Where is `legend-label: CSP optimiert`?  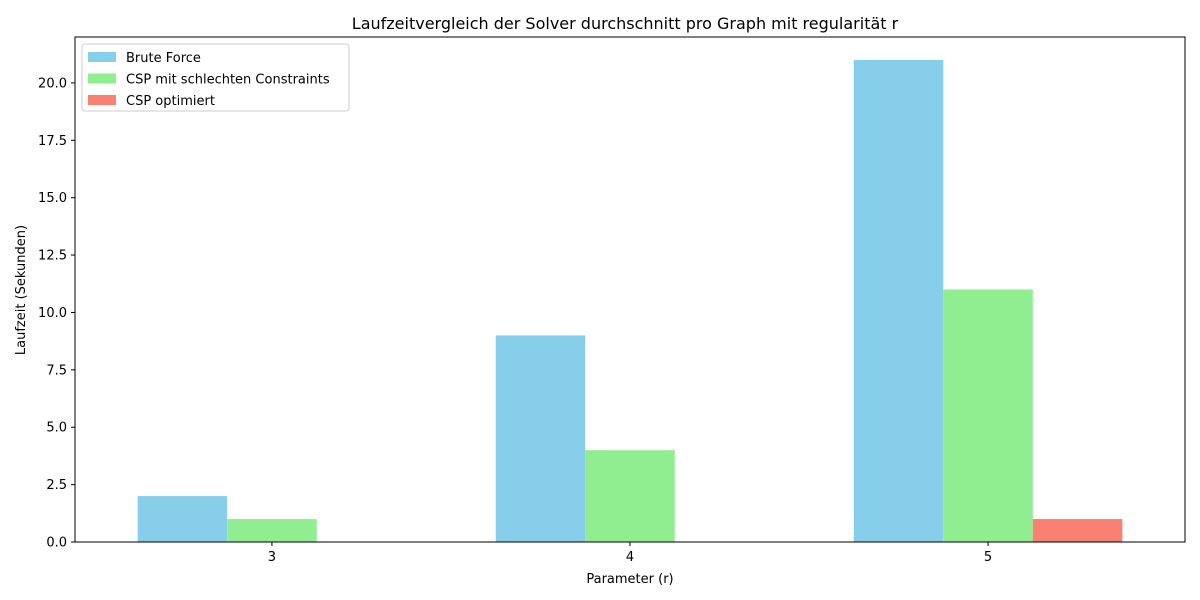 legend-label: CSP optimiert is located at coordinates (170, 101).